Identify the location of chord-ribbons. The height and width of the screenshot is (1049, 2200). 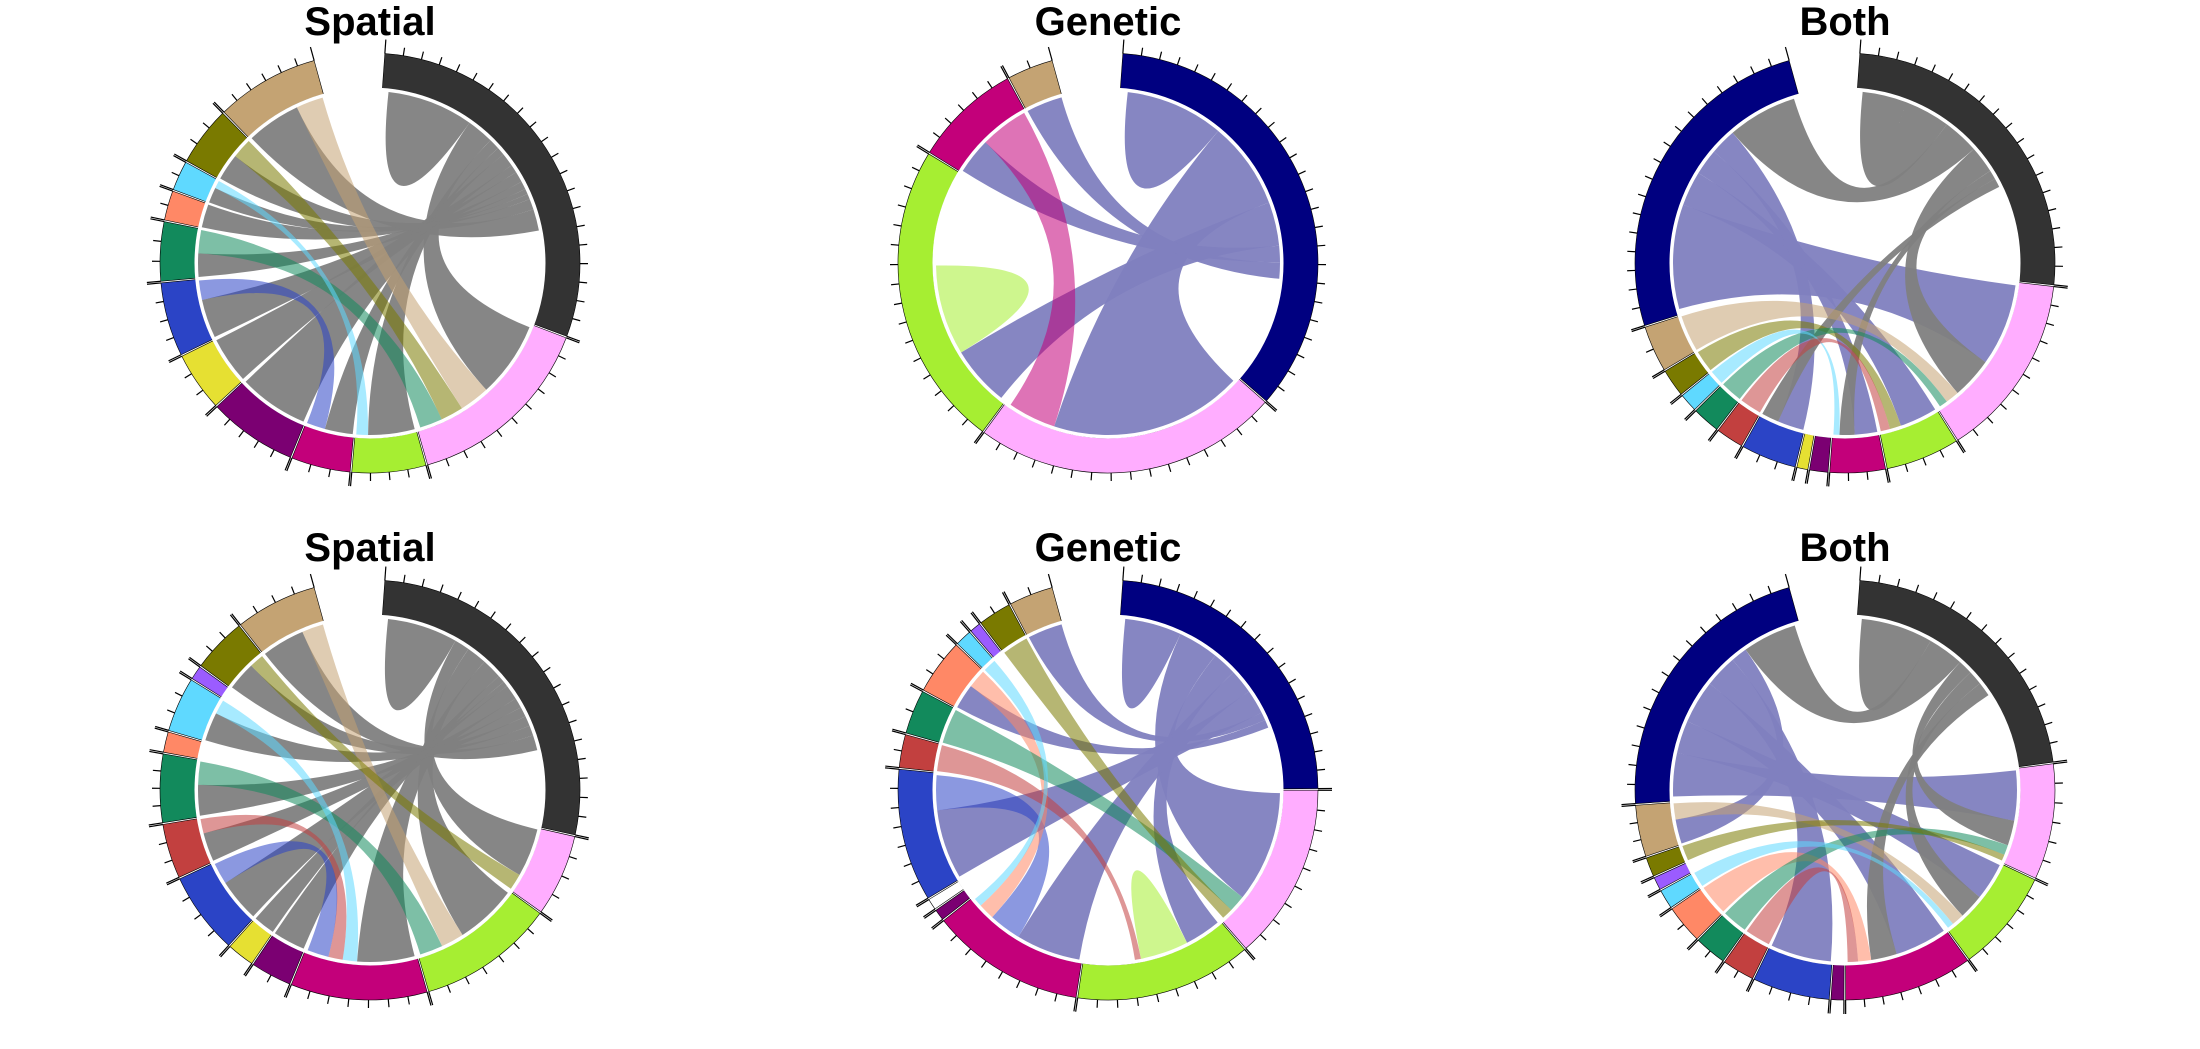
(367, 790).